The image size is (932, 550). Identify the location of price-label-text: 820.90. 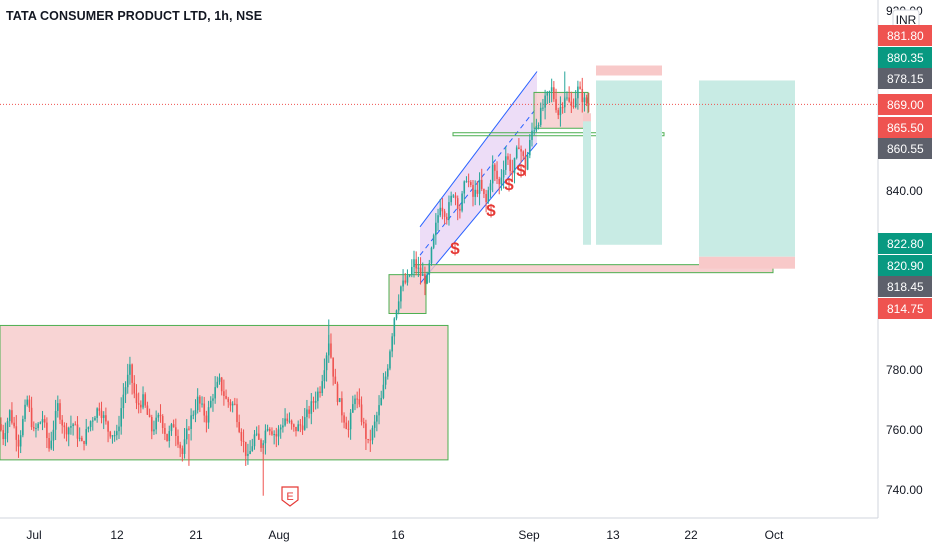
(905, 266).